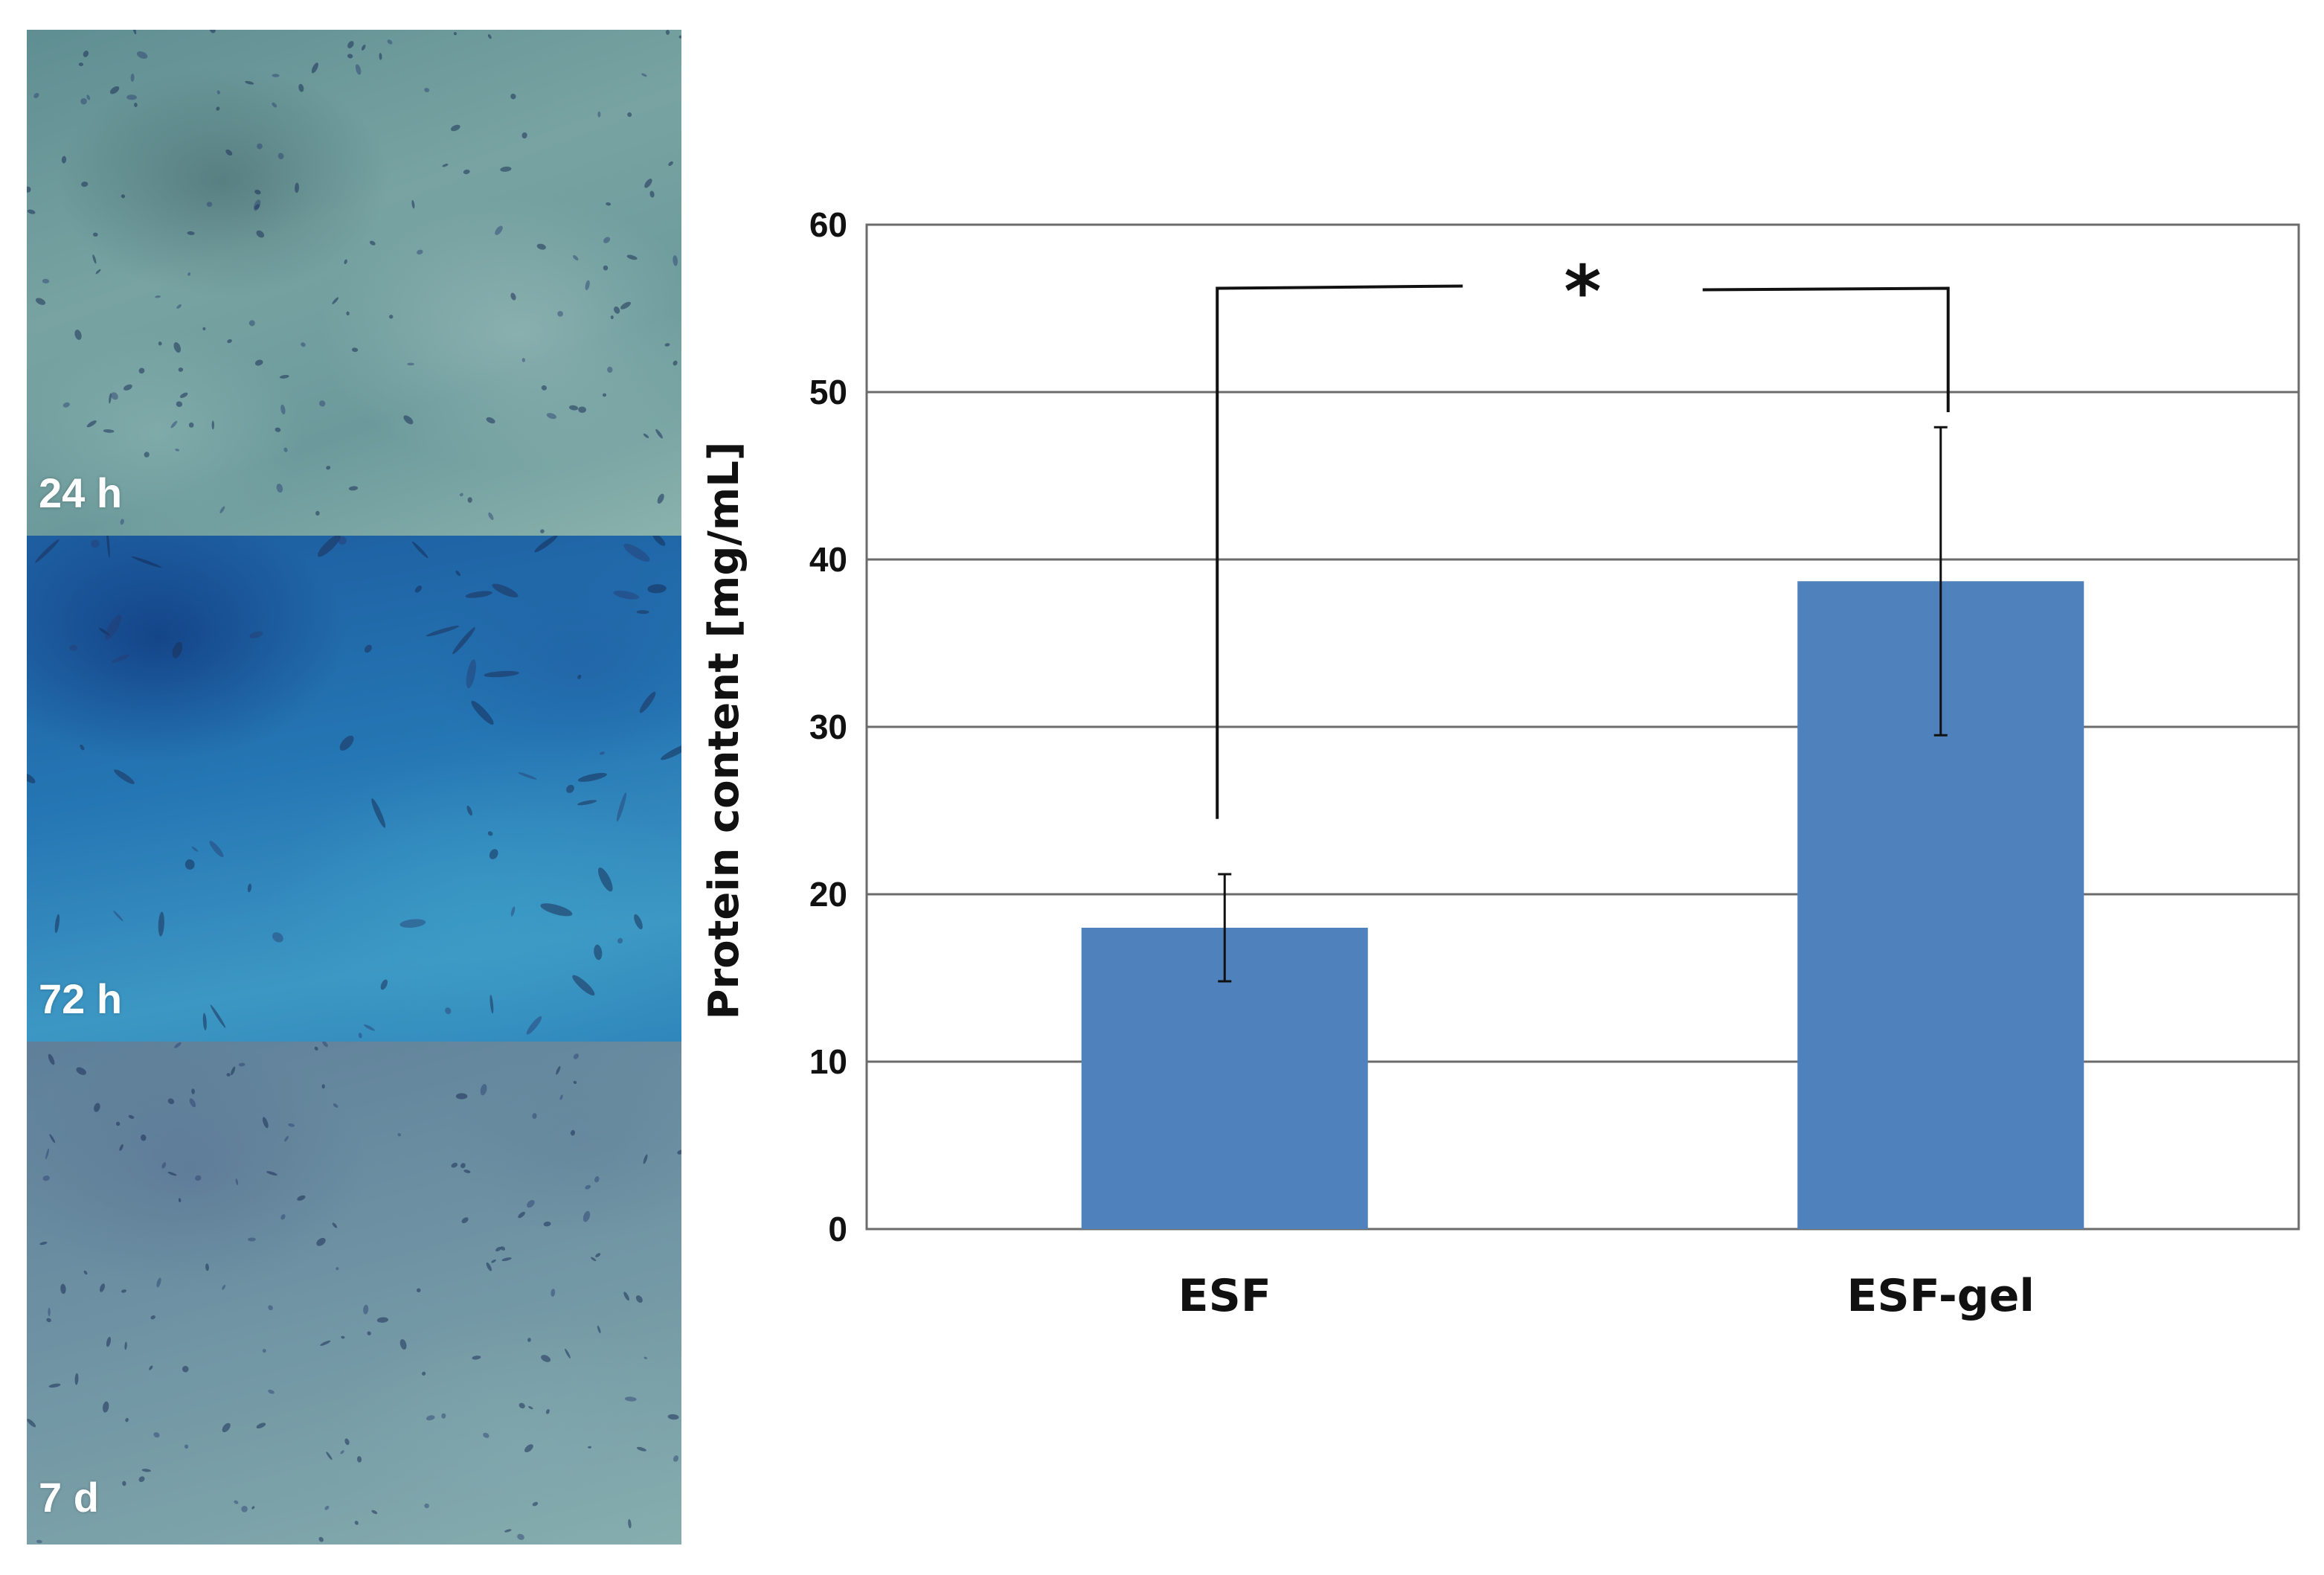 The height and width of the screenshot is (1575, 2324). Describe the element at coordinates (1224, 1296) in the screenshot. I see `x-category-label: ESF` at that location.